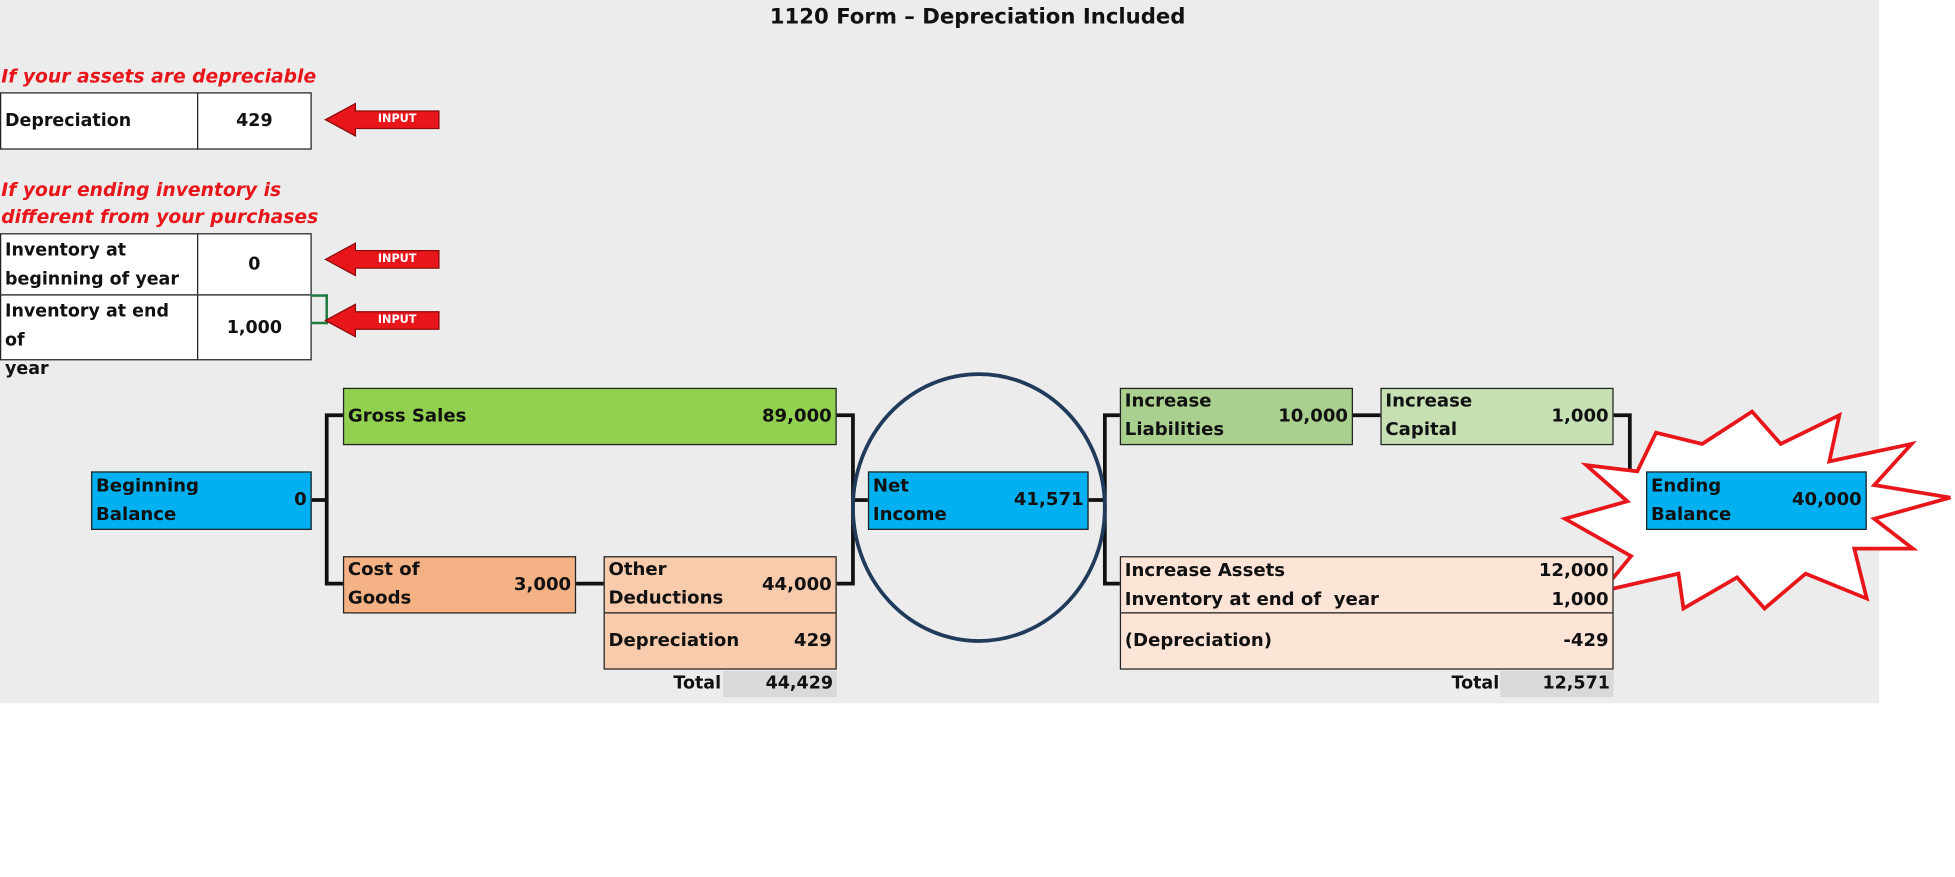 Image resolution: width=1955 pixels, height=877 pixels. Describe the element at coordinates (147, 500) in the screenshot. I see `beginning-balance-label: Beginning Balance` at that location.